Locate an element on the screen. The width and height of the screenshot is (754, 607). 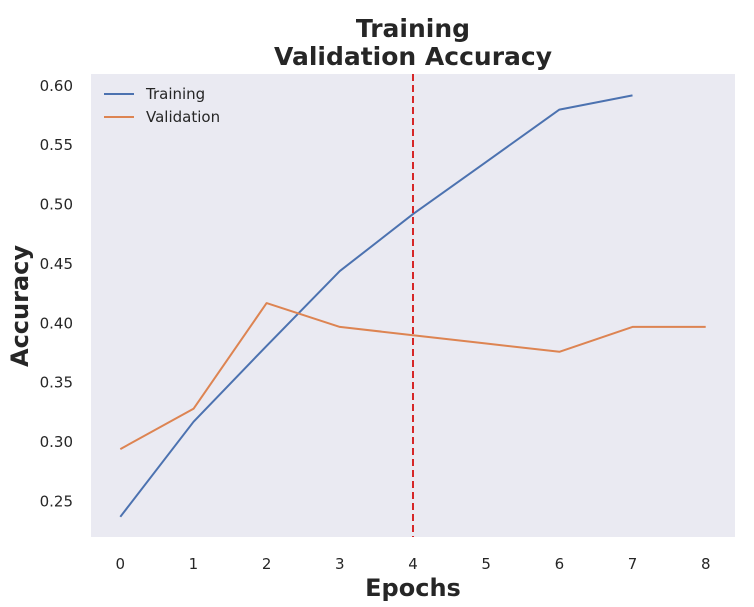
legend-label-training: Training is located at coordinates (175, 94).